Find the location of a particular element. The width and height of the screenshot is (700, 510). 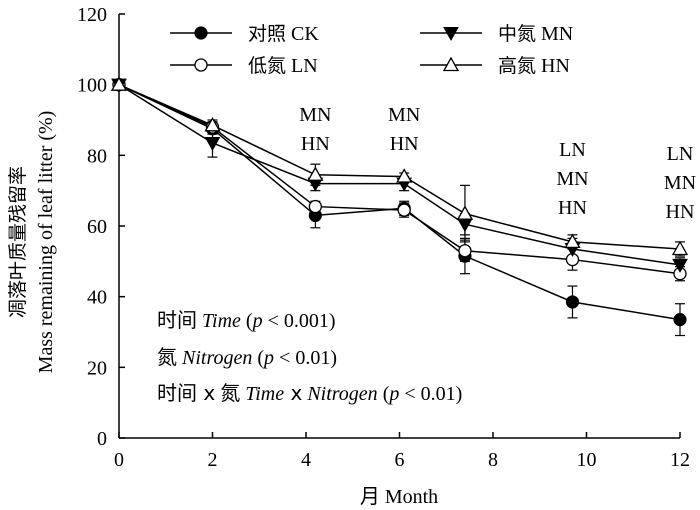

legend-label-cn: 低氮 is located at coordinates (267, 66).